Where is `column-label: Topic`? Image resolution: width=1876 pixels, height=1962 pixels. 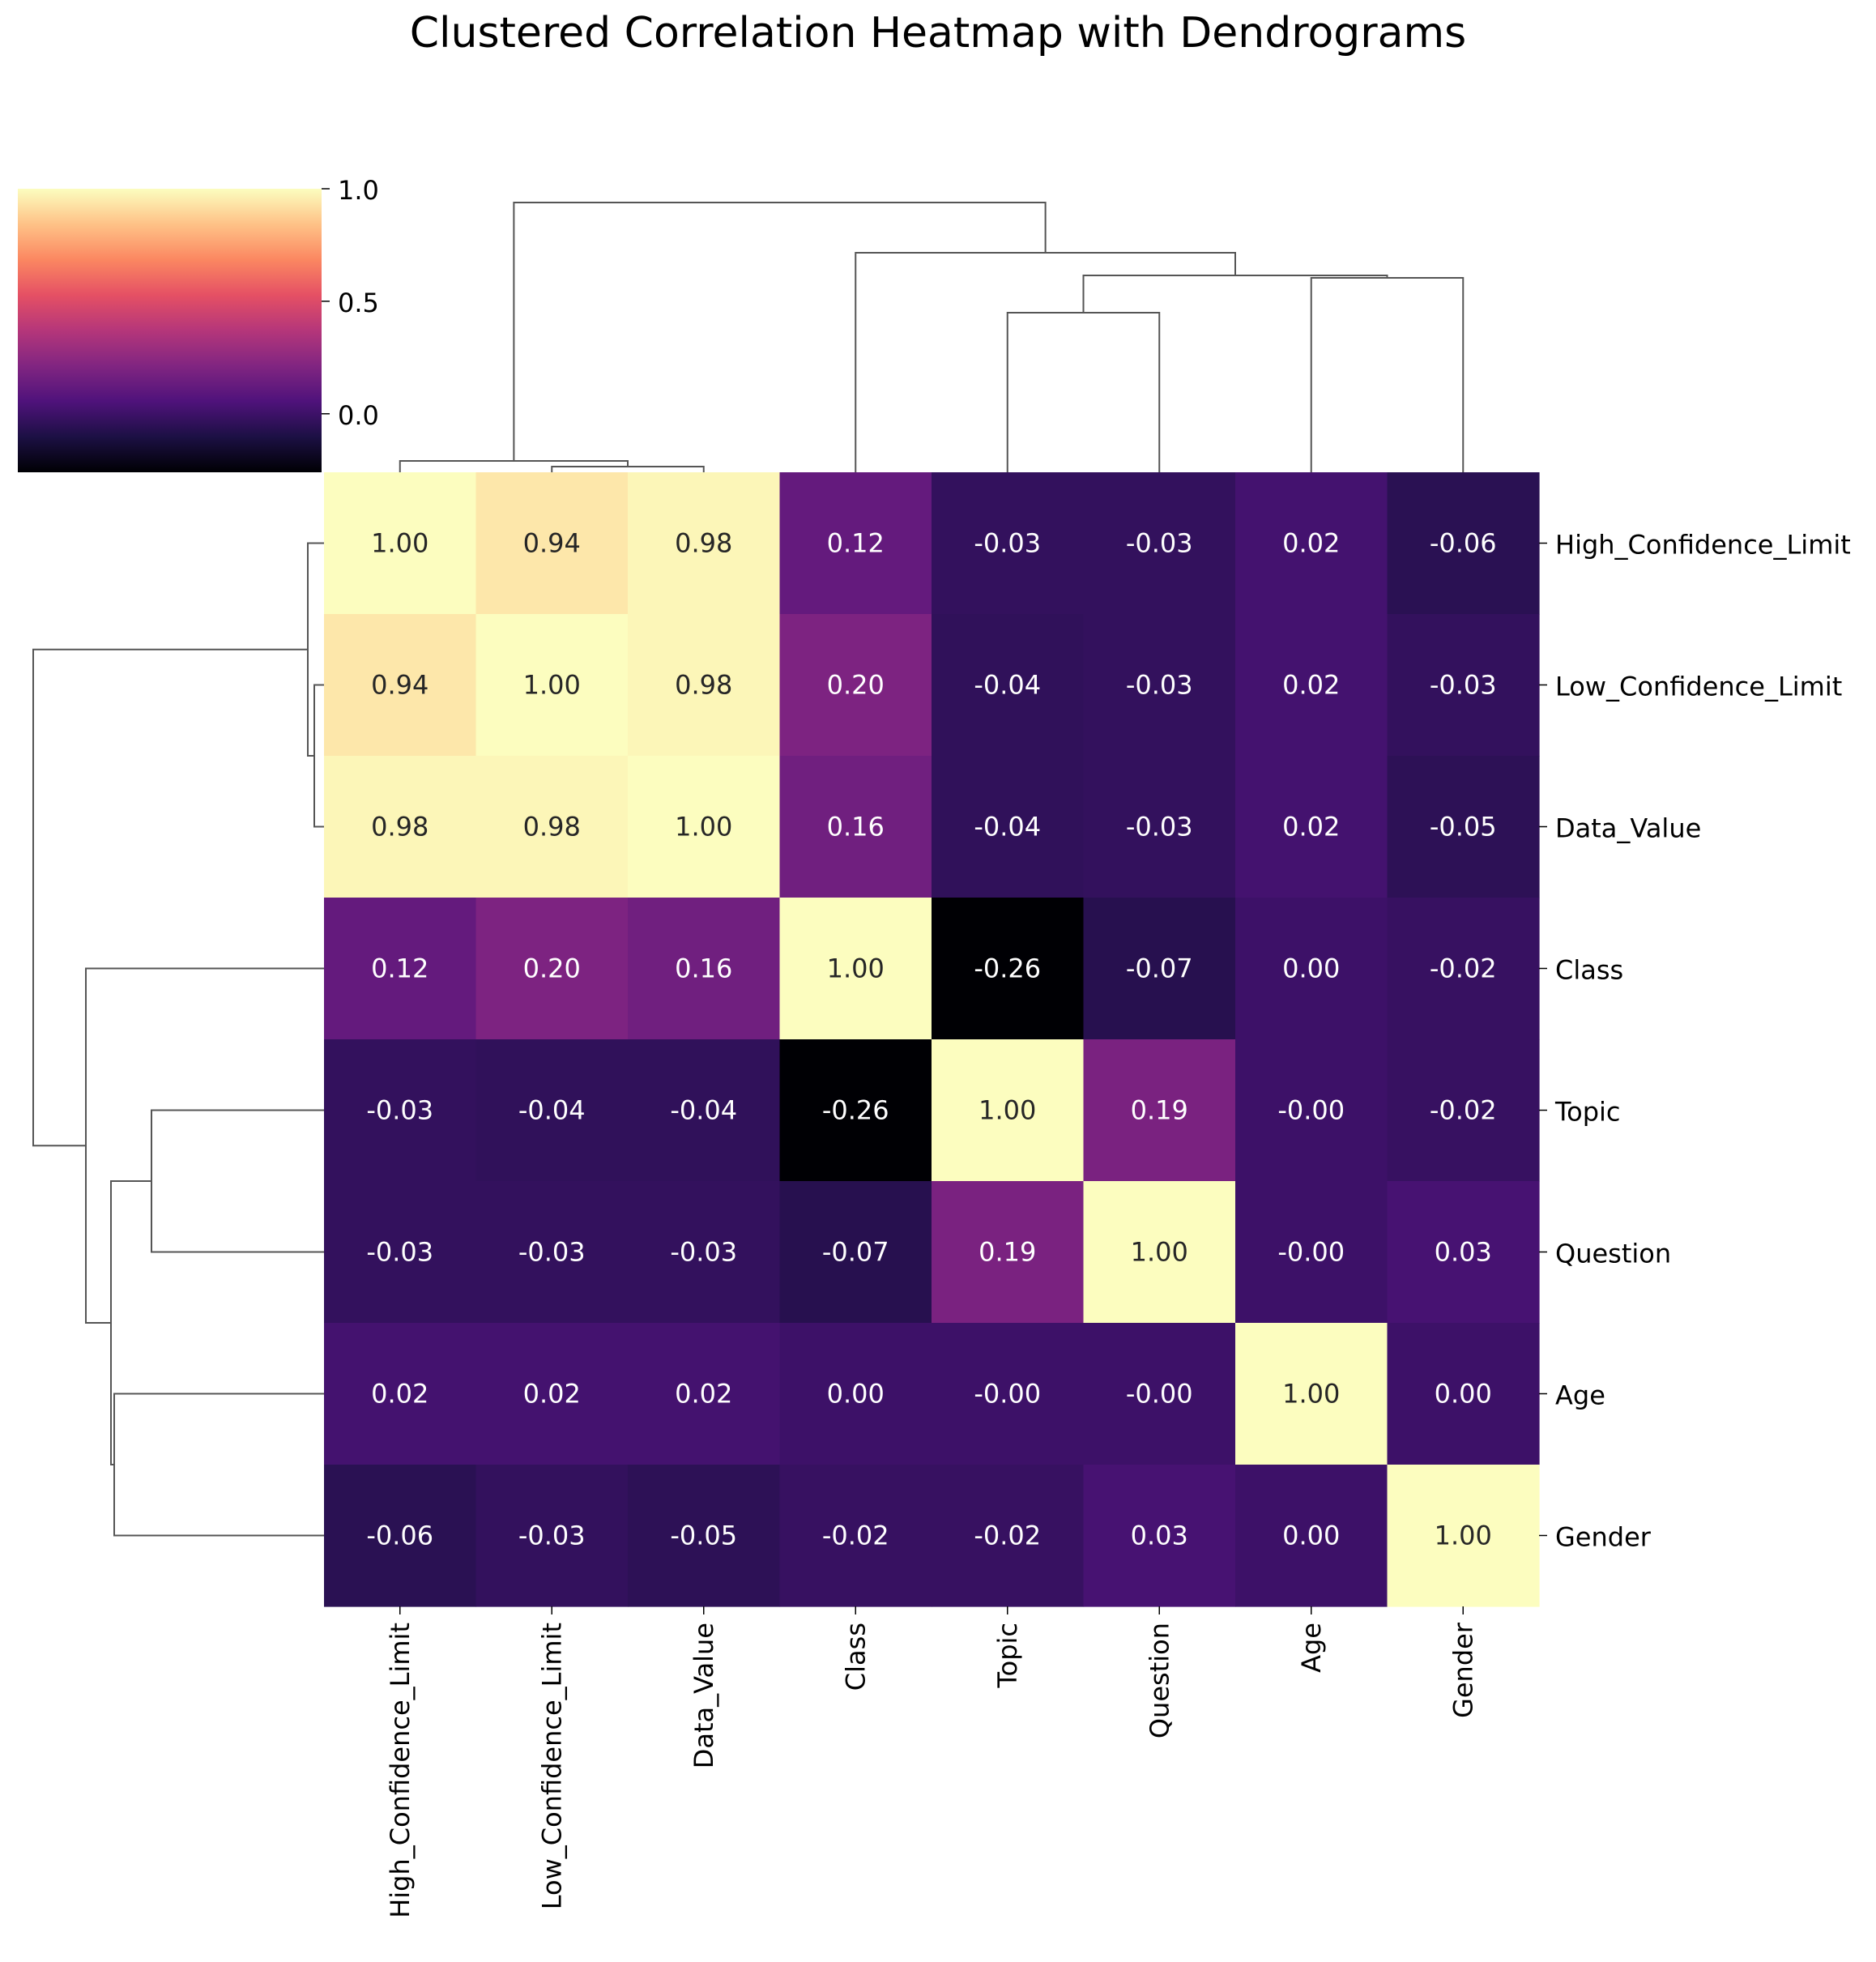 column-label: Topic is located at coordinates (1007, 1655).